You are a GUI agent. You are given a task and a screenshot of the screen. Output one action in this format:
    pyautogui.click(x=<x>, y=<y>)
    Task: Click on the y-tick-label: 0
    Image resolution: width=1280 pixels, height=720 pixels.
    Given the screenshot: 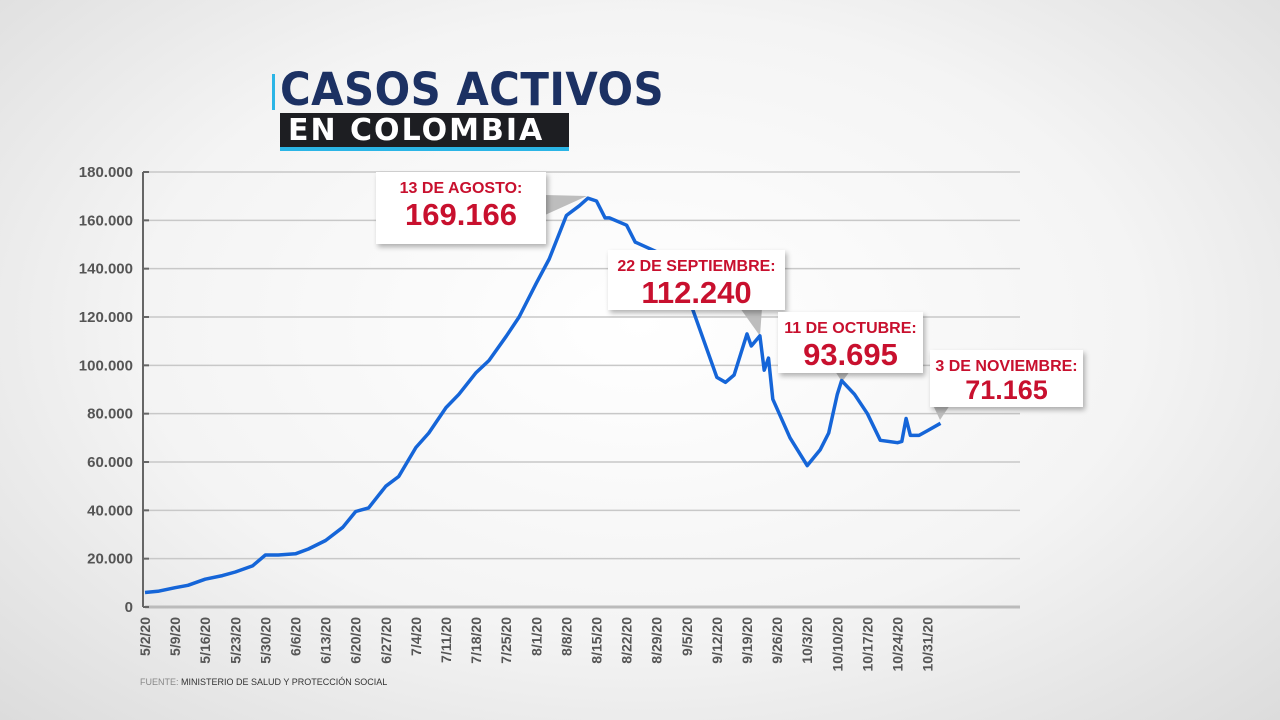 What is the action you would take?
    pyautogui.click(x=129, y=607)
    